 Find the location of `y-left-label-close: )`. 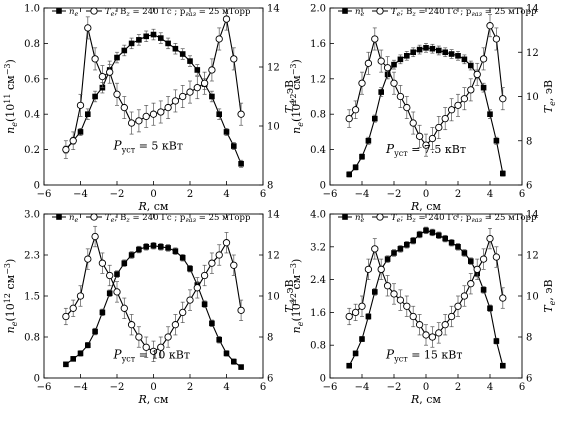

y-left-label-close: ) is located at coordinates (10, 261).